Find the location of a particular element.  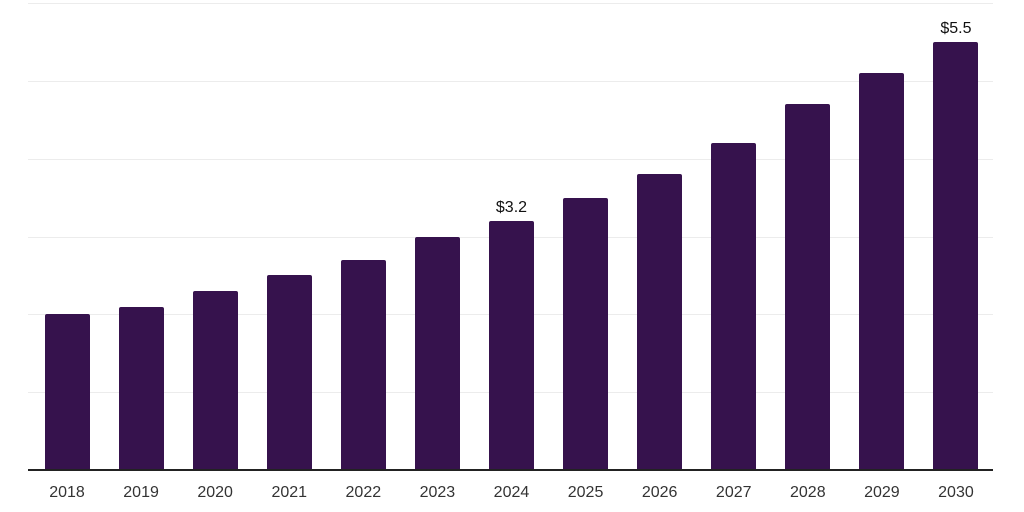

bar-2023 is located at coordinates (437, 353).